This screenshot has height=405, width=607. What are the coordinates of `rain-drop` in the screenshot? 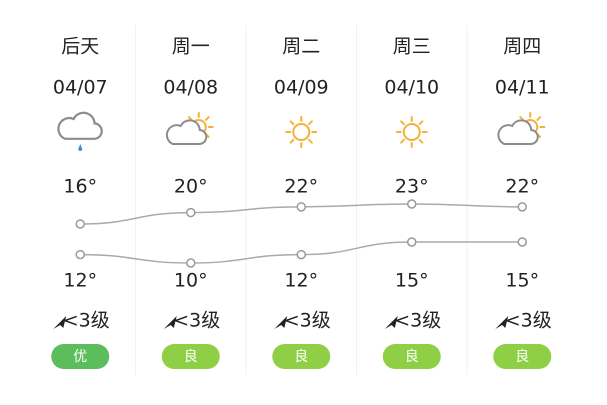 It's located at (80, 147).